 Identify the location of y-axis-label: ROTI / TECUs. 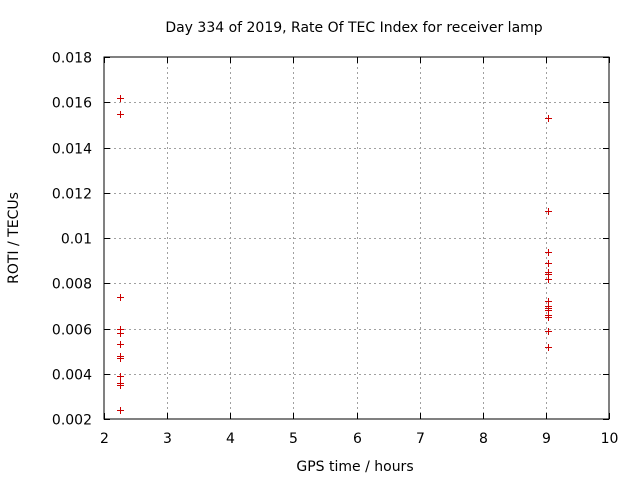
(14, 238).